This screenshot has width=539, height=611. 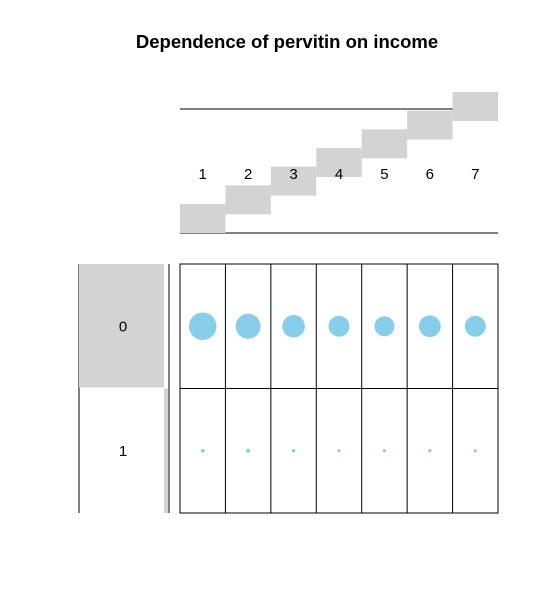 What do you see at coordinates (337, 382) in the screenshot?
I see `balloons` at bounding box center [337, 382].